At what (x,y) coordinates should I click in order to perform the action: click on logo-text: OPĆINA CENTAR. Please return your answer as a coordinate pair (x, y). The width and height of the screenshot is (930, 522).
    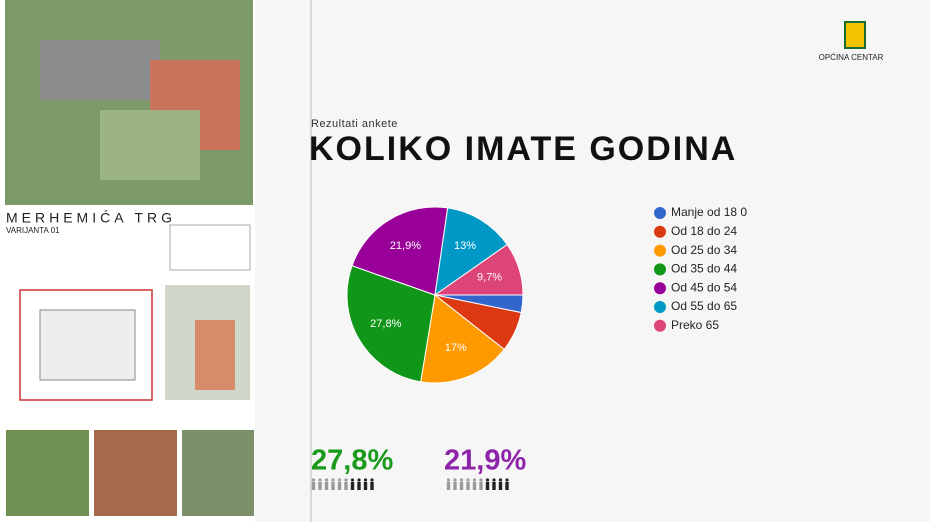
    Looking at the image, I should click on (851, 57).